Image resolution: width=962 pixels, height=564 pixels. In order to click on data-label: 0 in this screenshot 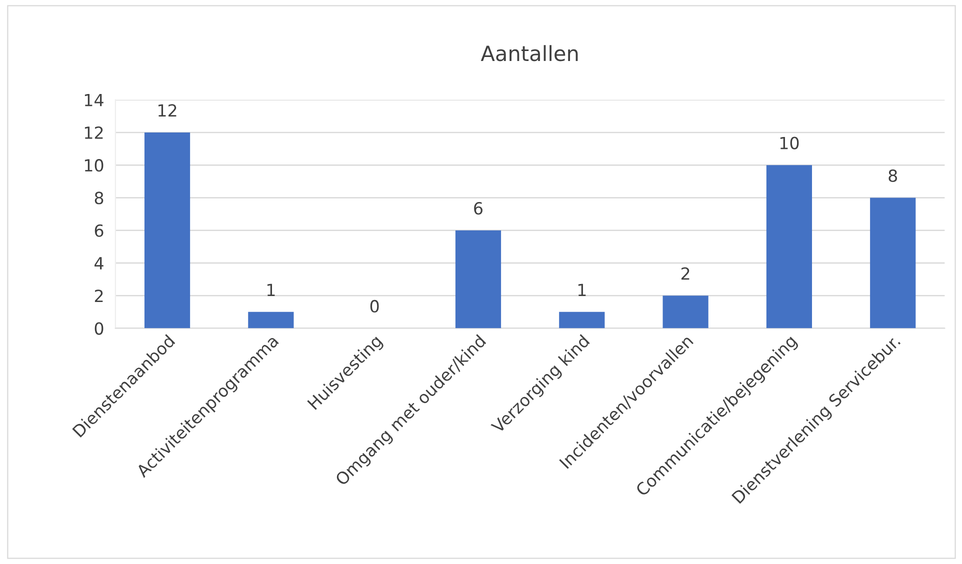, I will do `click(374, 306)`.